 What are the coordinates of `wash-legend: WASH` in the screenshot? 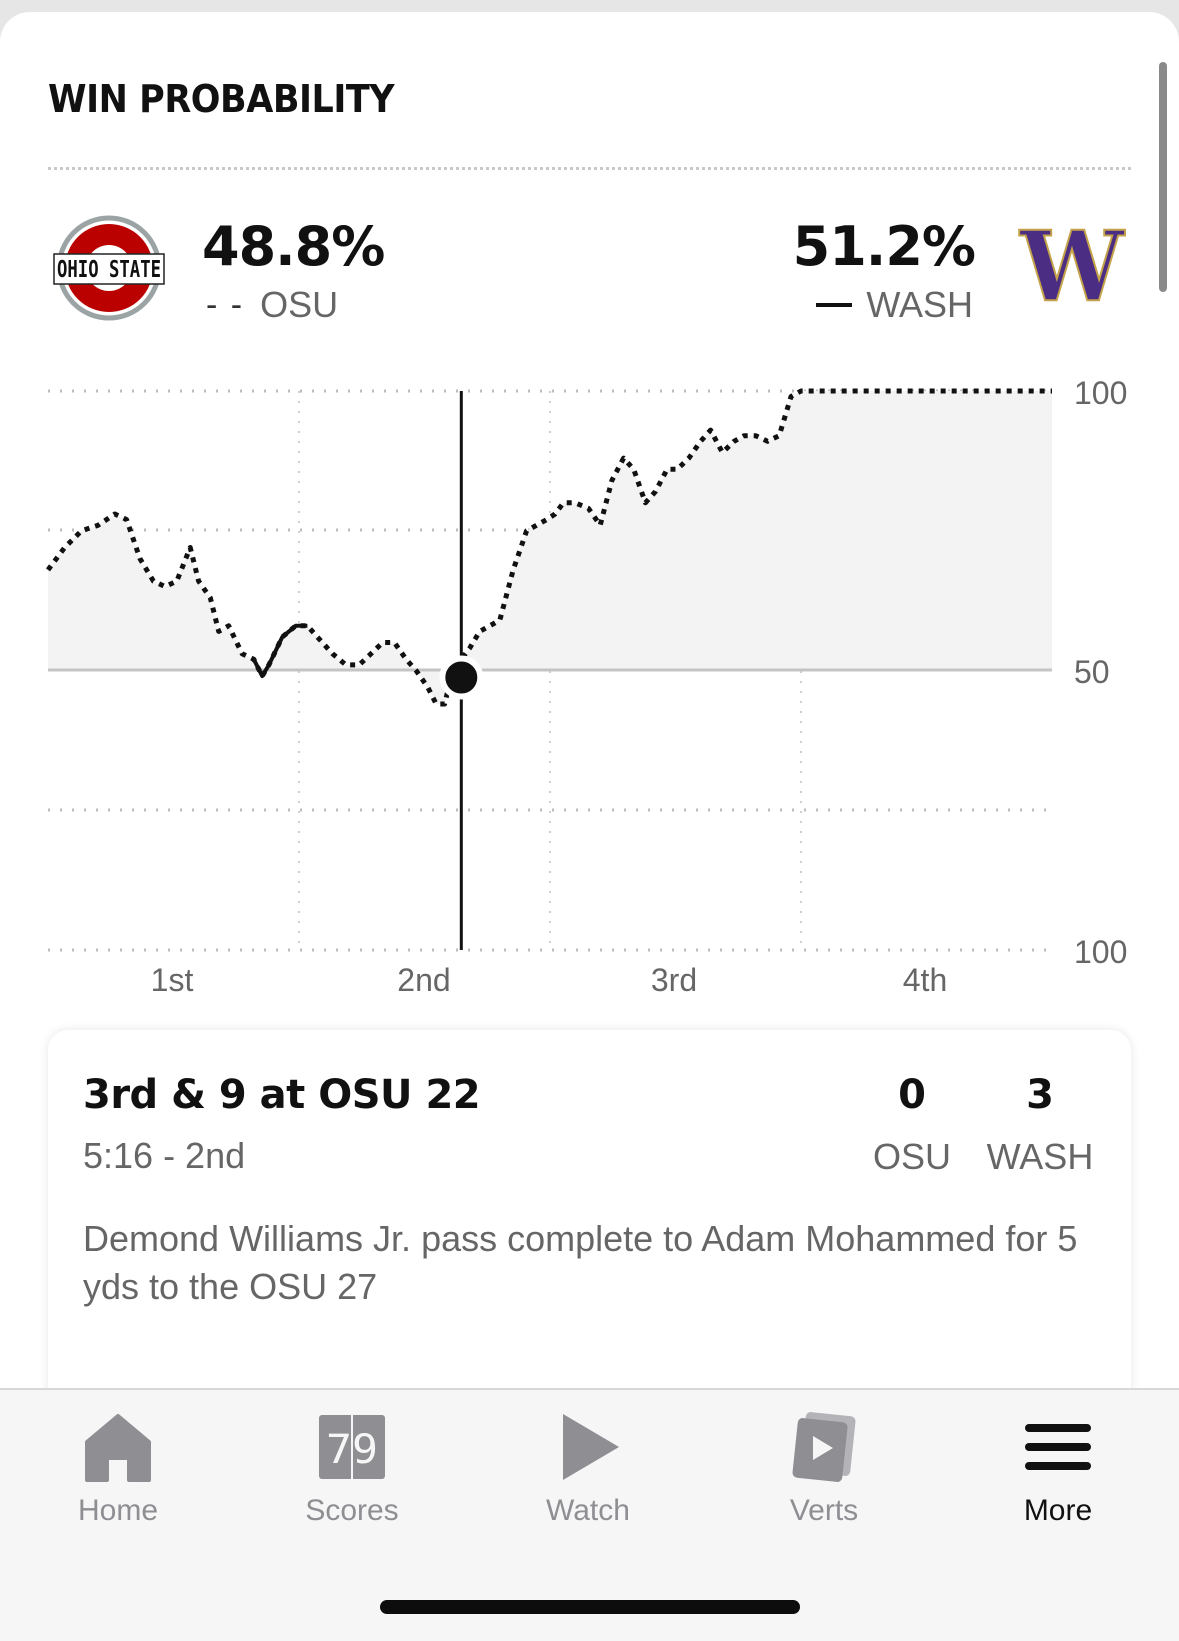 It's located at (894, 305).